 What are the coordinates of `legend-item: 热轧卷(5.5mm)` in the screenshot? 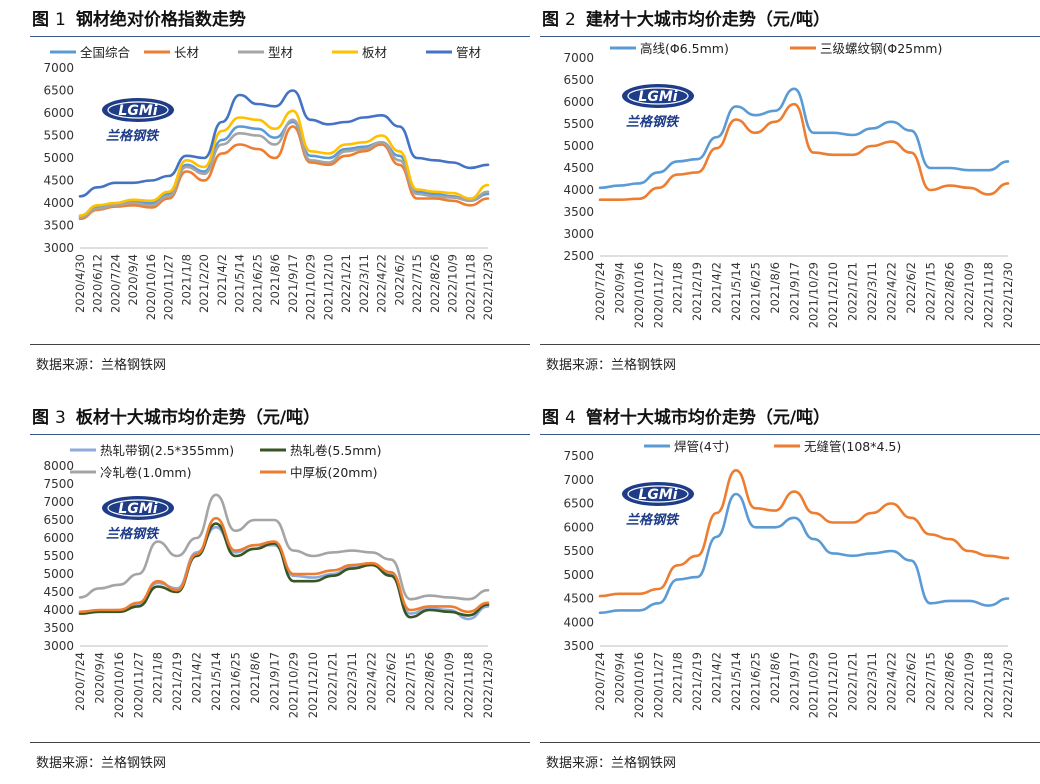 It's located at (321, 450).